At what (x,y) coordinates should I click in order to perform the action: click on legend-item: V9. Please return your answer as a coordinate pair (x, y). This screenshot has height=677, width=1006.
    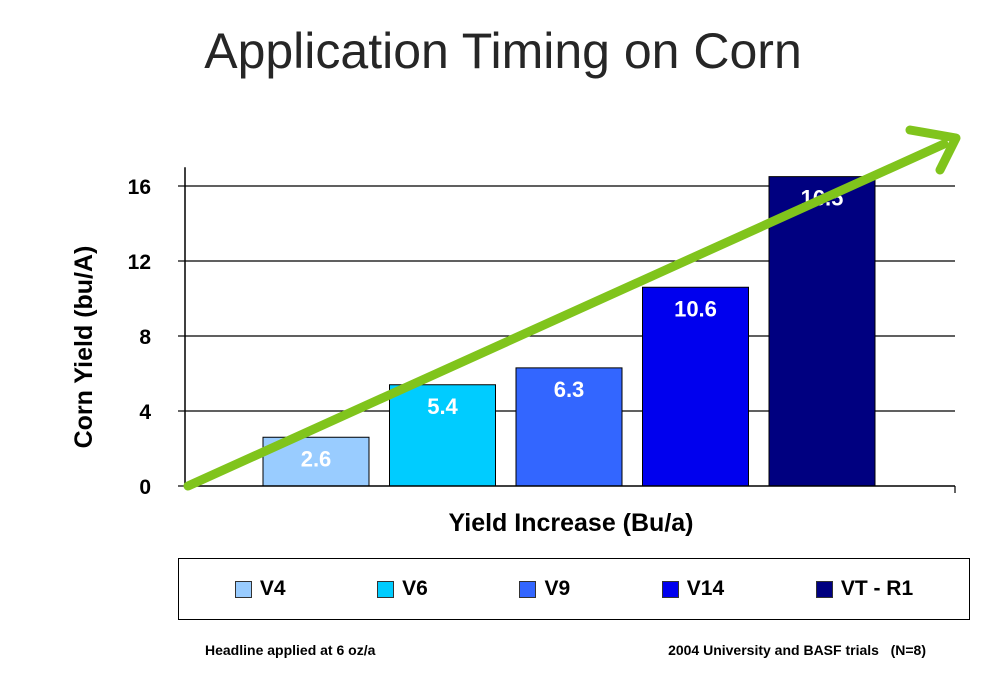
    Looking at the image, I should click on (544, 589).